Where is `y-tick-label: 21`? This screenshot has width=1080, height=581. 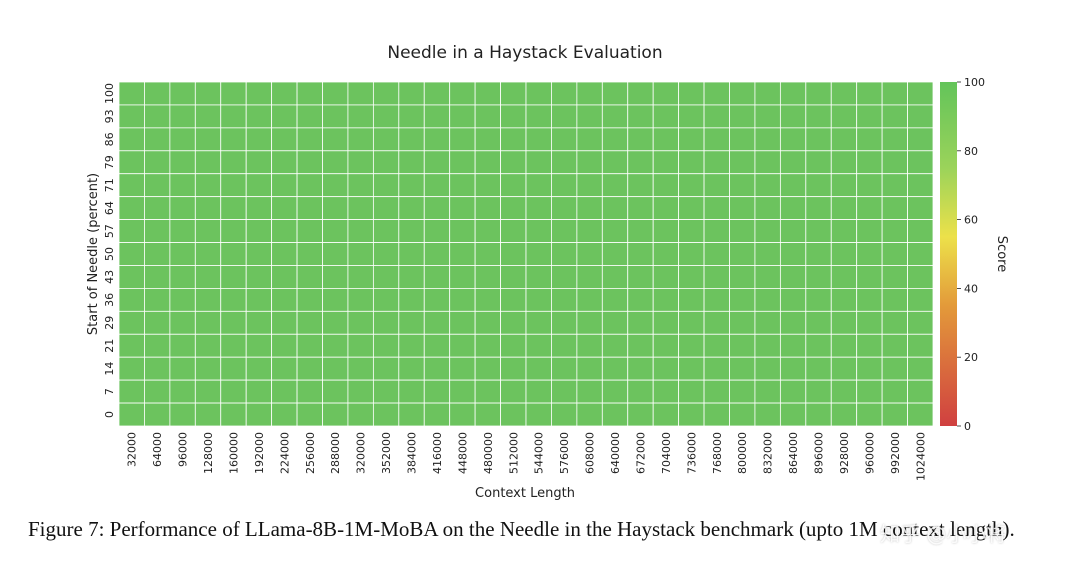 y-tick-label: 21 is located at coordinates (109, 346).